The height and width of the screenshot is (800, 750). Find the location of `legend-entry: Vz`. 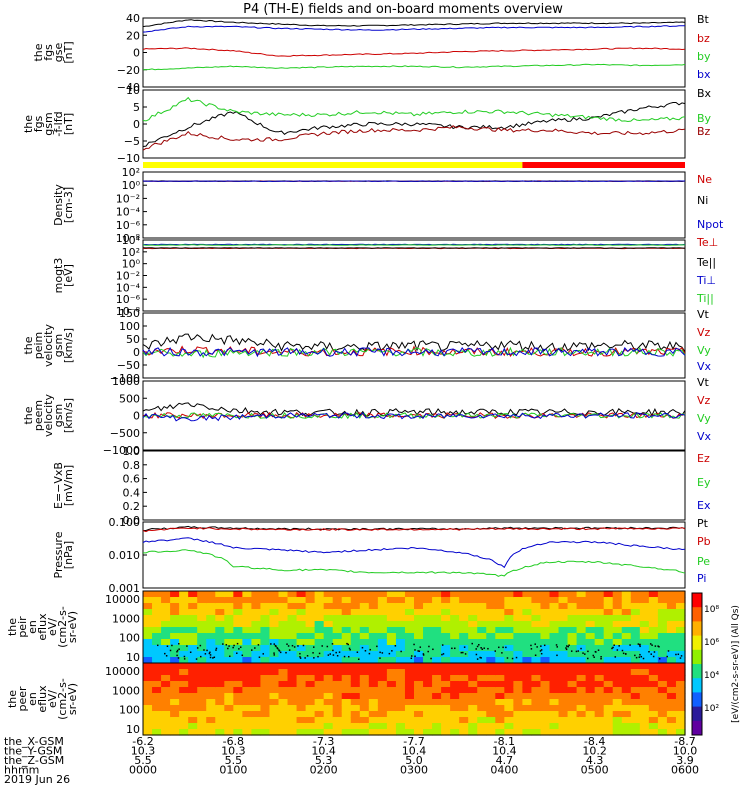

legend-entry: Vz is located at coordinates (704, 400).